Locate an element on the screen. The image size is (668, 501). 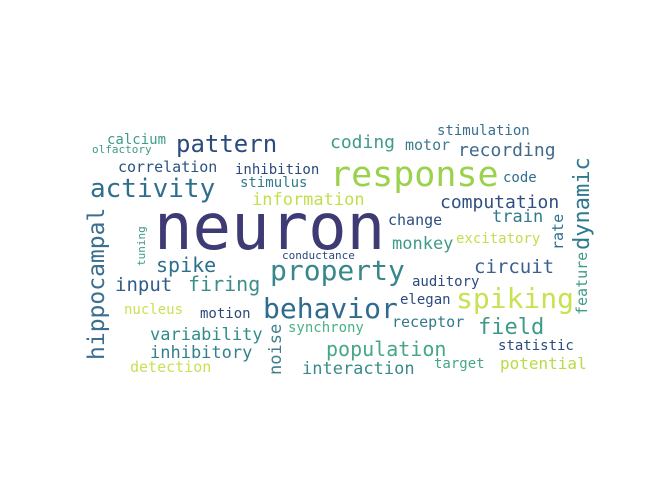
word-change: change is located at coordinates (415, 220).